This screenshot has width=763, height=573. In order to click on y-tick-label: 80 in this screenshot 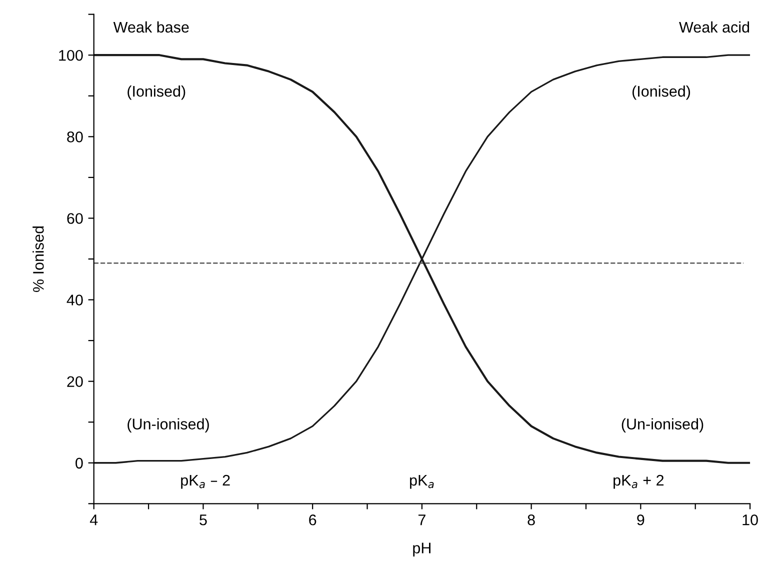, I will do `click(75, 137)`.